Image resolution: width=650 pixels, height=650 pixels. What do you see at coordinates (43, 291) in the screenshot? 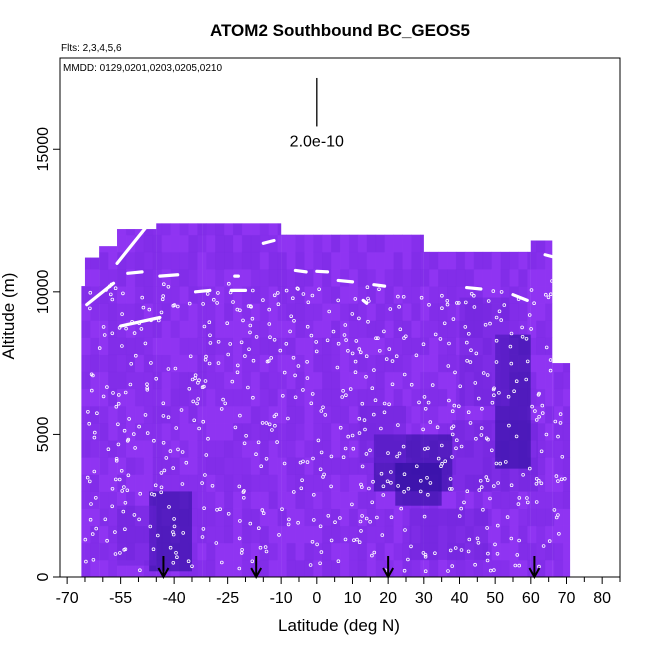
I see `y-tick-label: 10000` at bounding box center [43, 291].